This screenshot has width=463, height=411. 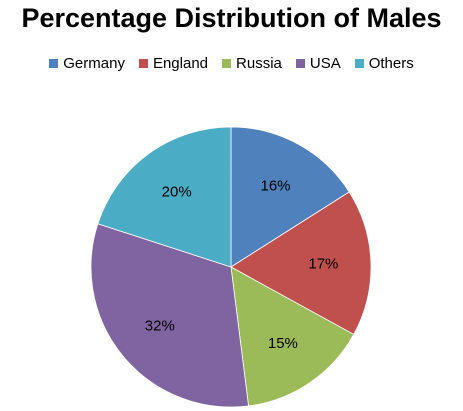 I want to click on legend-swatch-germany, so click(x=54, y=63).